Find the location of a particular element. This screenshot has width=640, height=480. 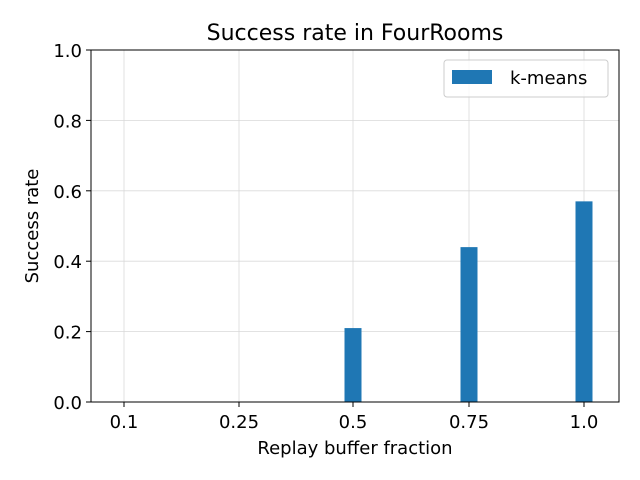

y-tick-label: 0.8 is located at coordinates (67, 121).